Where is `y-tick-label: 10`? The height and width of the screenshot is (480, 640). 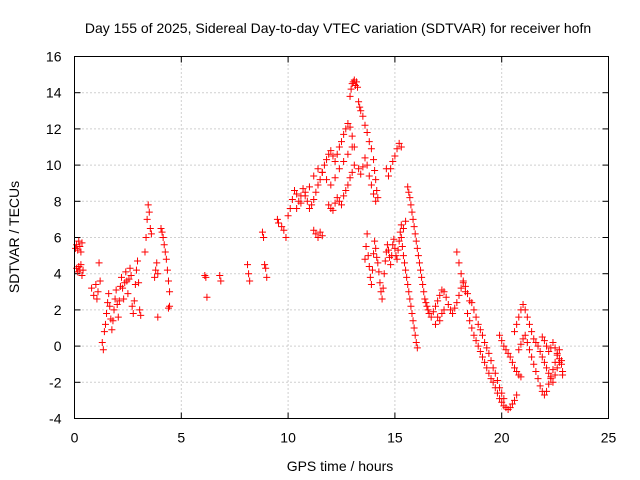 y-tick-label: 10 is located at coordinates (54, 165).